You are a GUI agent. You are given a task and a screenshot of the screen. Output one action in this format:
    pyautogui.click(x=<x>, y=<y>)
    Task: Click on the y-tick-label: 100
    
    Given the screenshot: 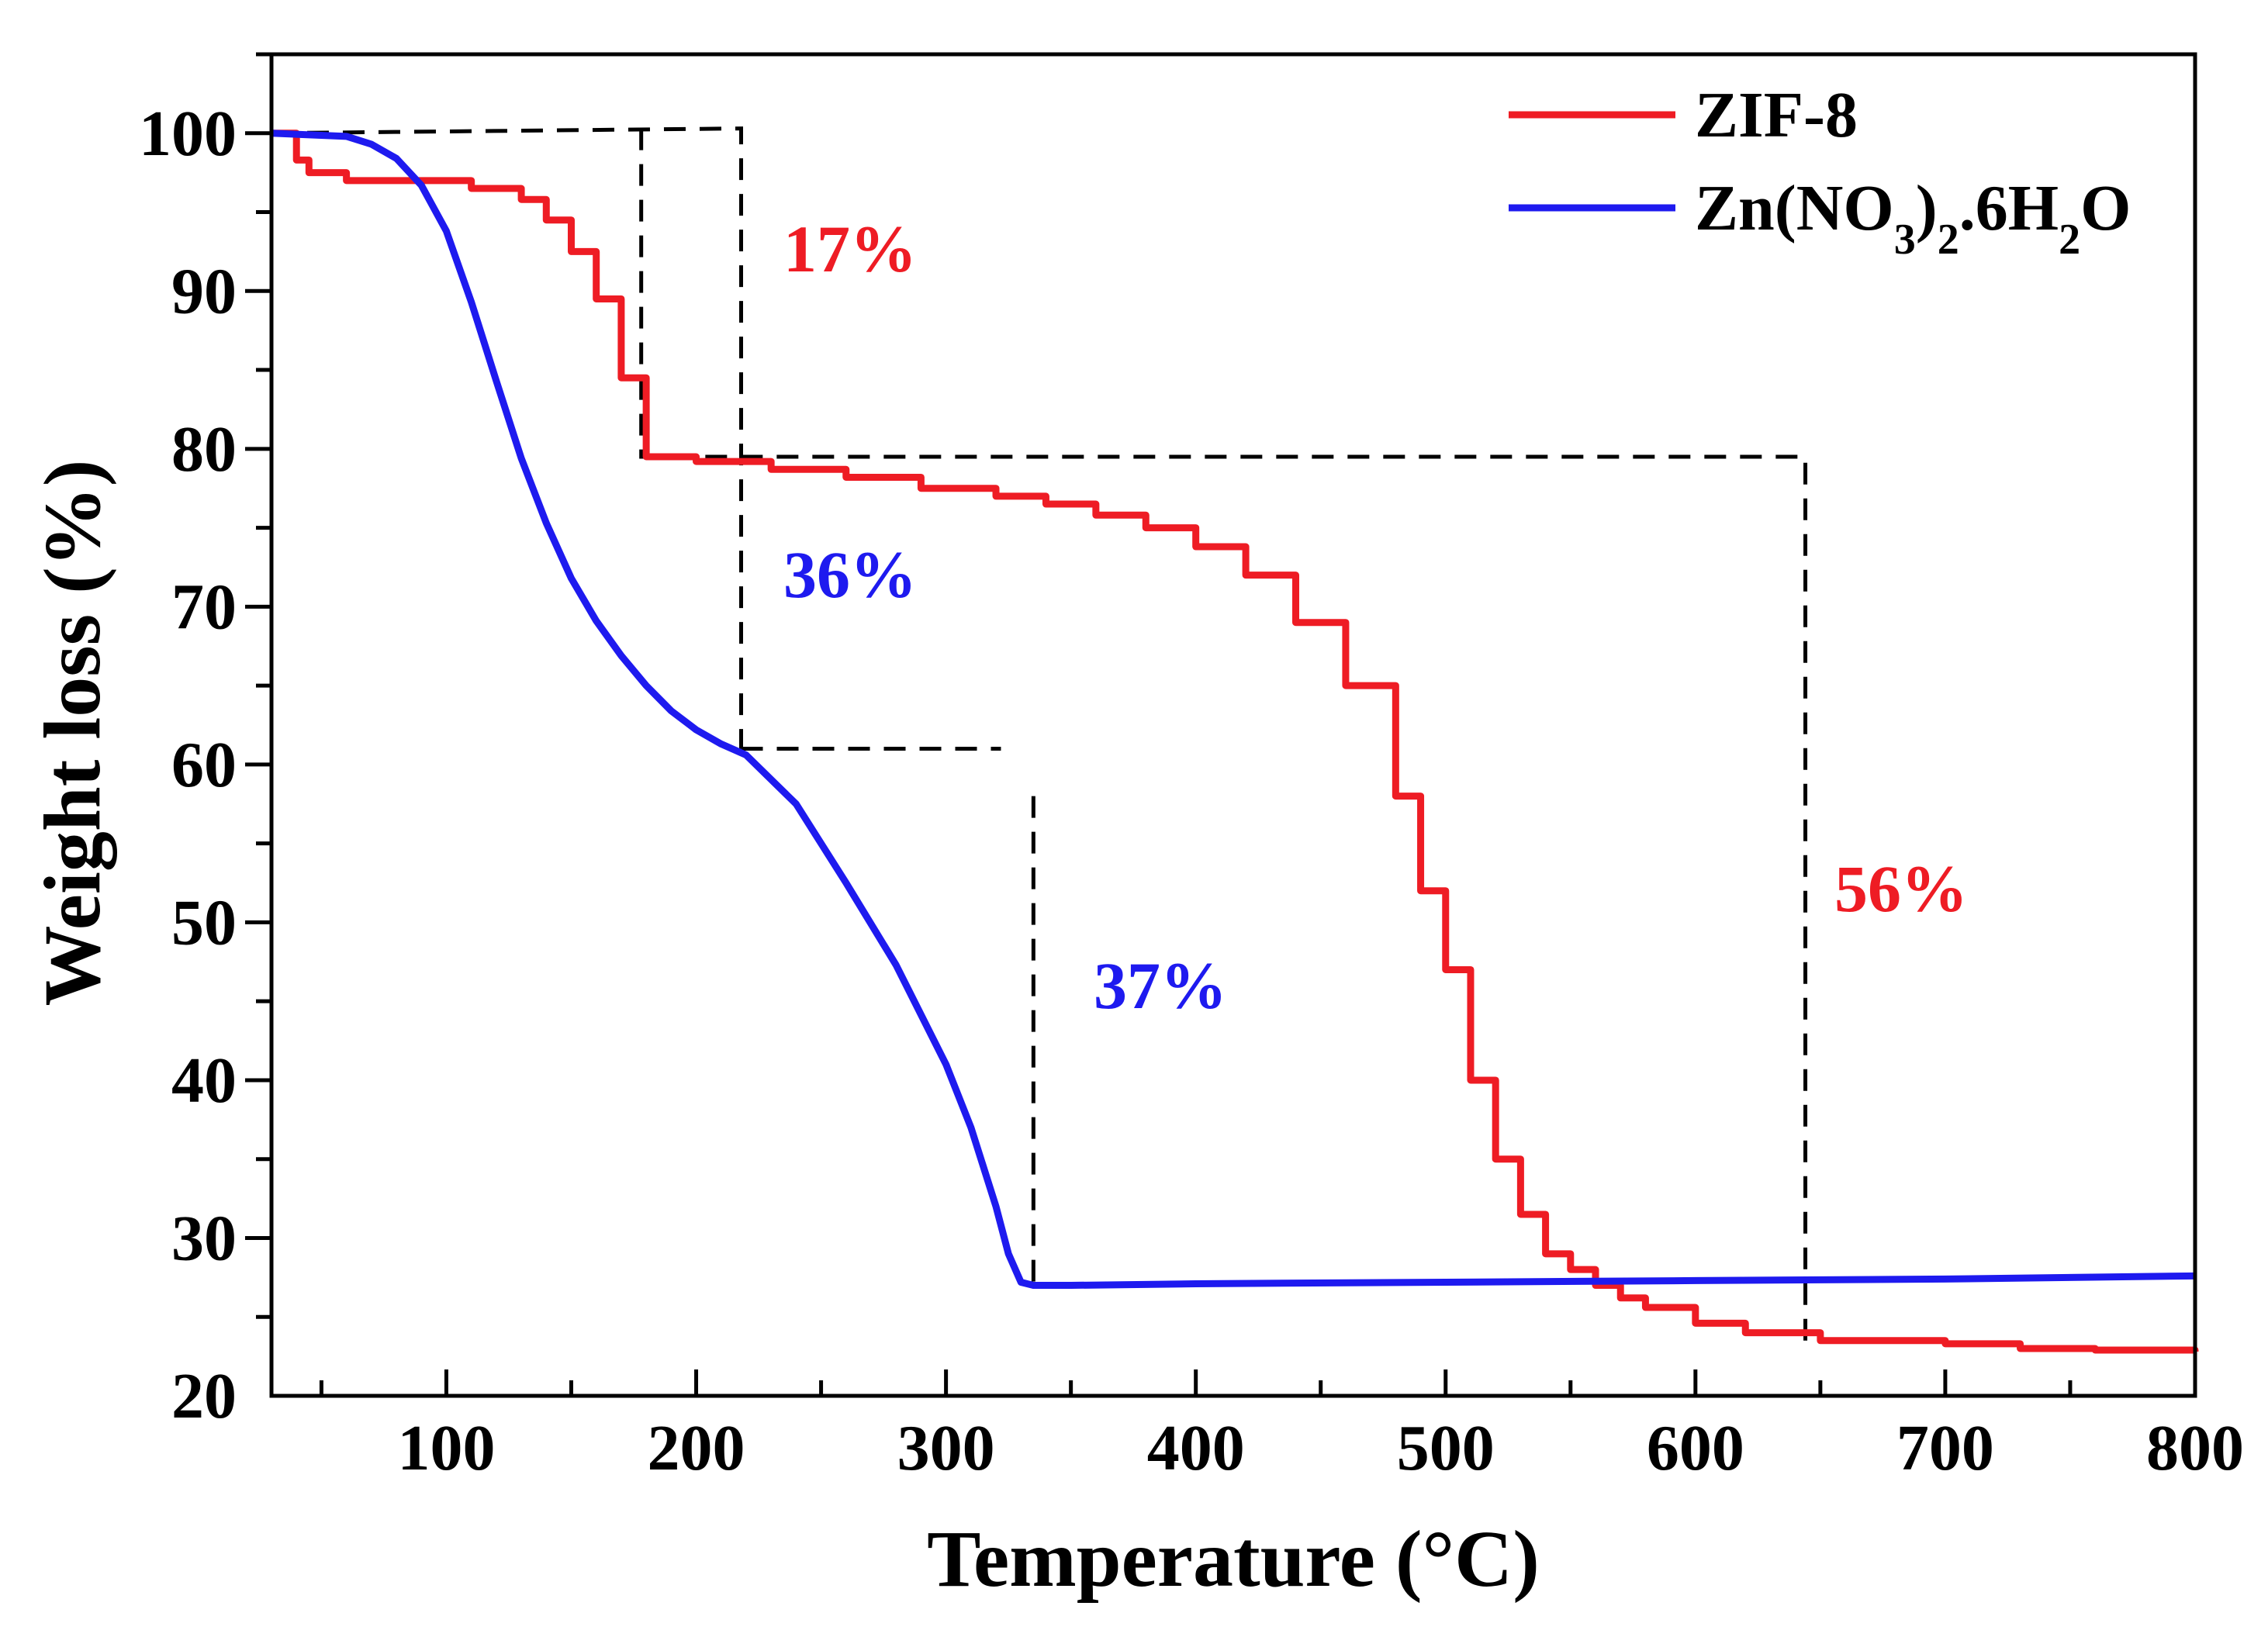 What is the action you would take?
    pyautogui.click(x=188, y=134)
    